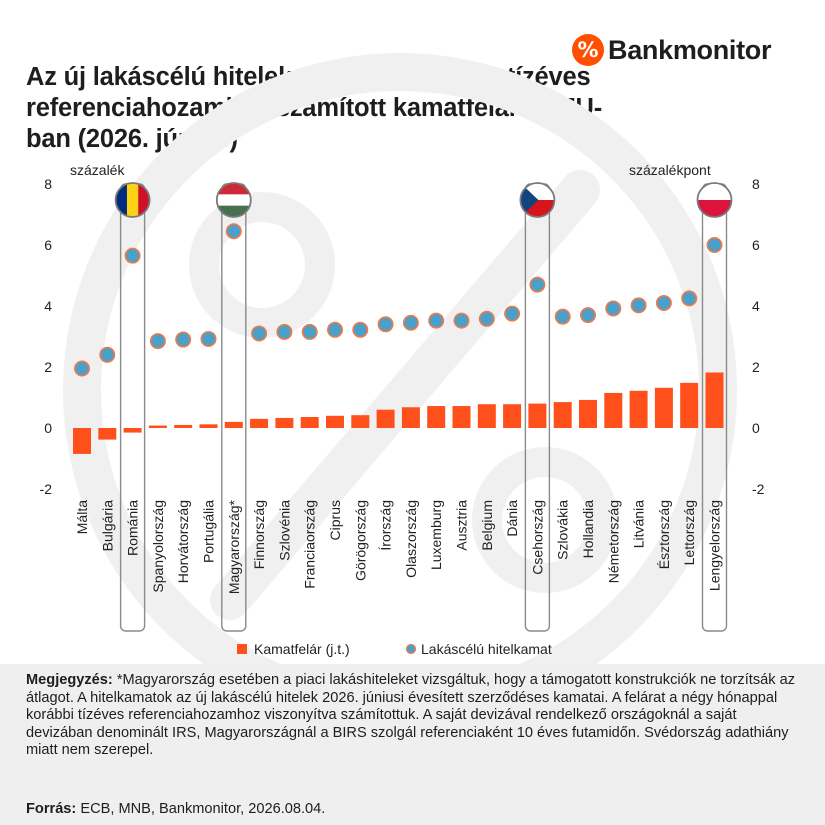 The image size is (825, 825). What do you see at coordinates (486, 649) in the screenshot?
I see `legend-dot-label: Lakáscélú hitelkamat` at bounding box center [486, 649].